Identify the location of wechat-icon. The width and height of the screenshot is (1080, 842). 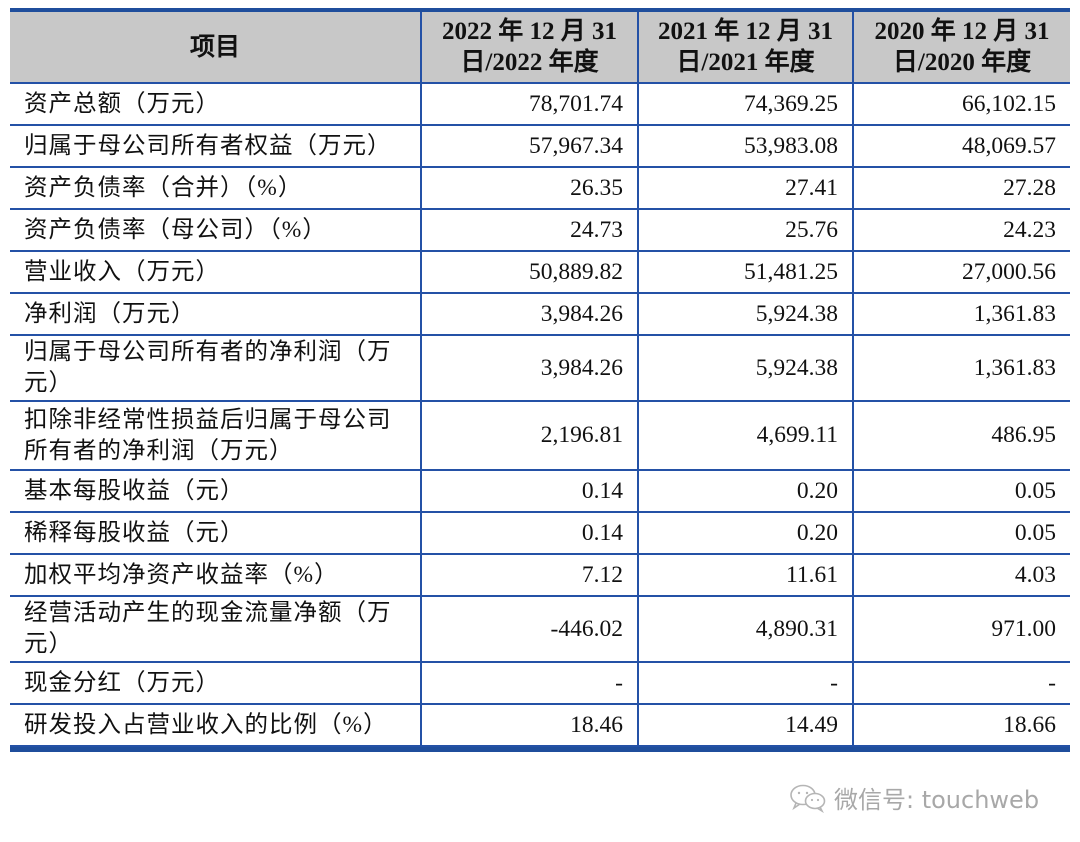
(808, 798).